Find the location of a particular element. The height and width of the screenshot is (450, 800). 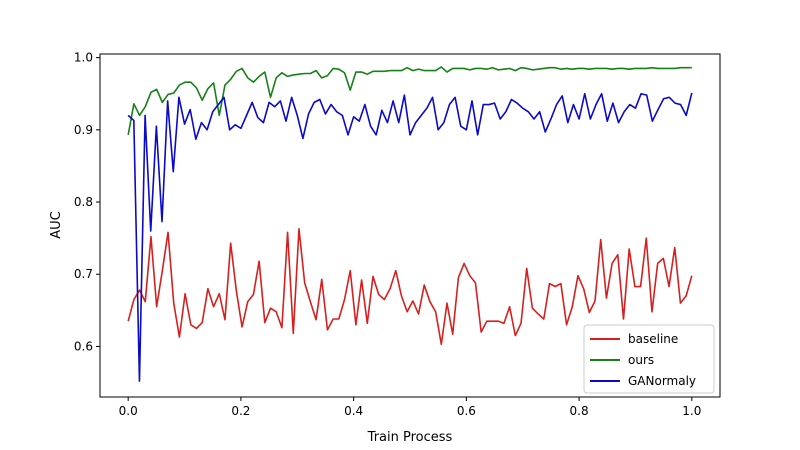

legend-label-baseline: baseline is located at coordinates (653, 339).